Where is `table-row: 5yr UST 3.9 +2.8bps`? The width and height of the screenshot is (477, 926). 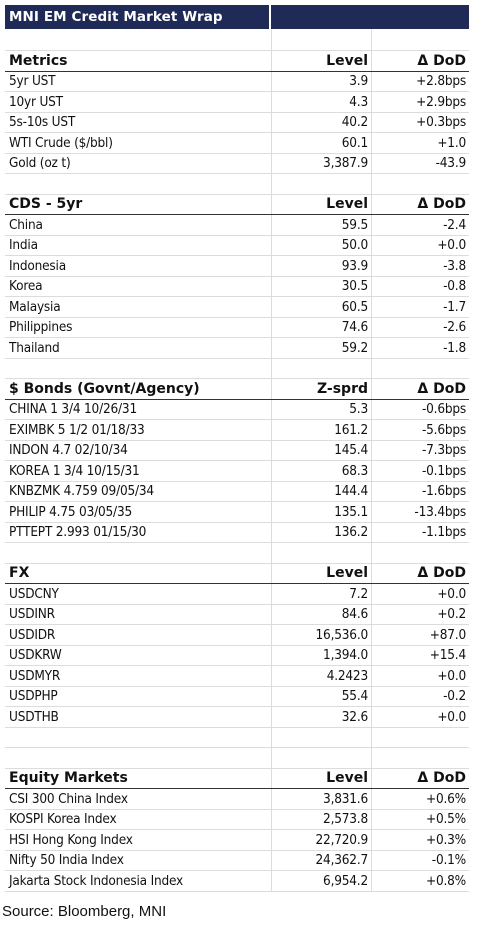
table-row: 5yr UST 3.9 +2.8bps is located at coordinates (237, 81).